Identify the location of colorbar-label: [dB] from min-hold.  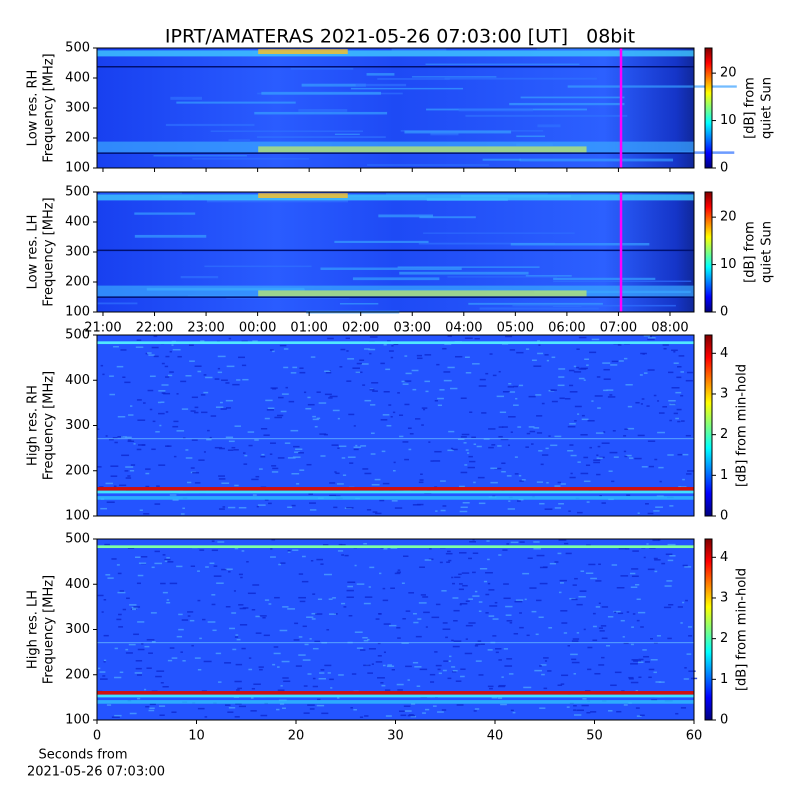
(742, 425).